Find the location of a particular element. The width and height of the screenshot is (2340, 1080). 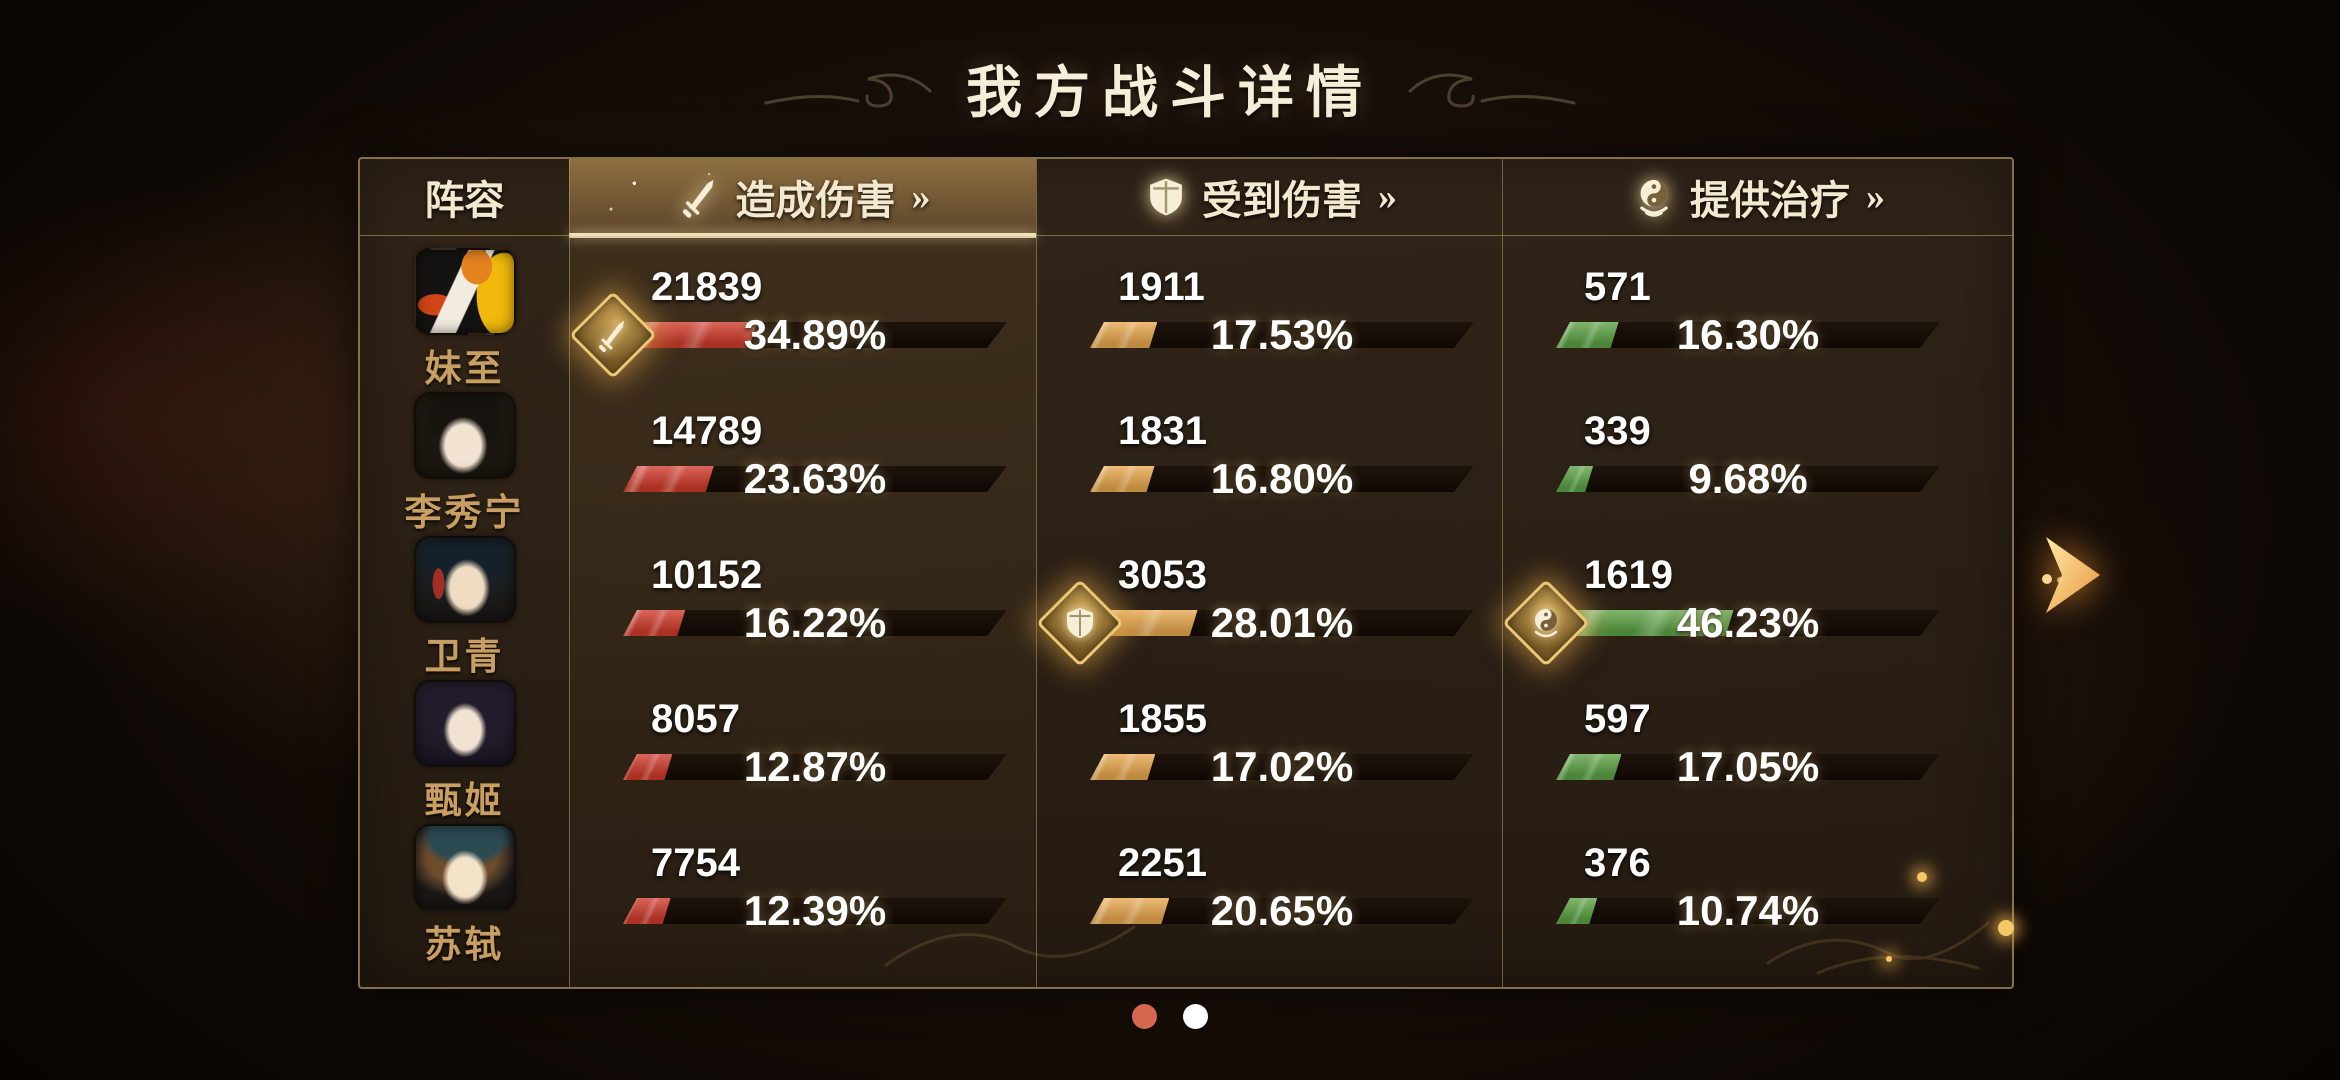

tab-damage-dealt: 造成伤害 » is located at coordinates (802, 198).